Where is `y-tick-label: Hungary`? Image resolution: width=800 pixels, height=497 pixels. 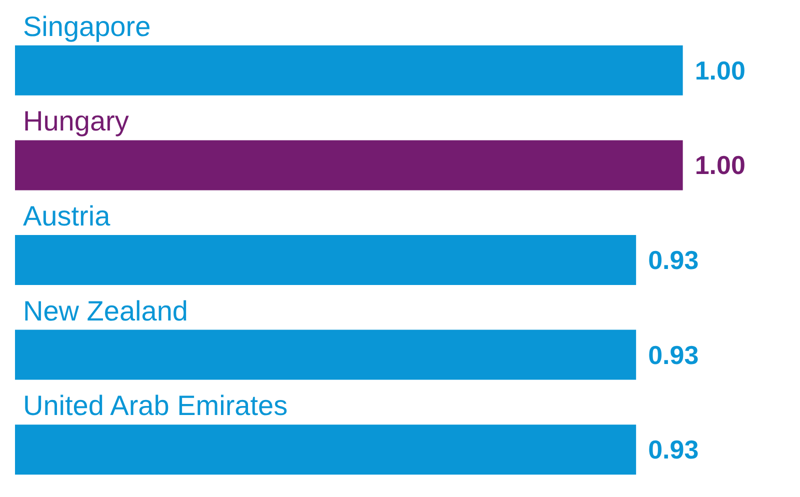 y-tick-label: Hungary is located at coordinates (76, 121).